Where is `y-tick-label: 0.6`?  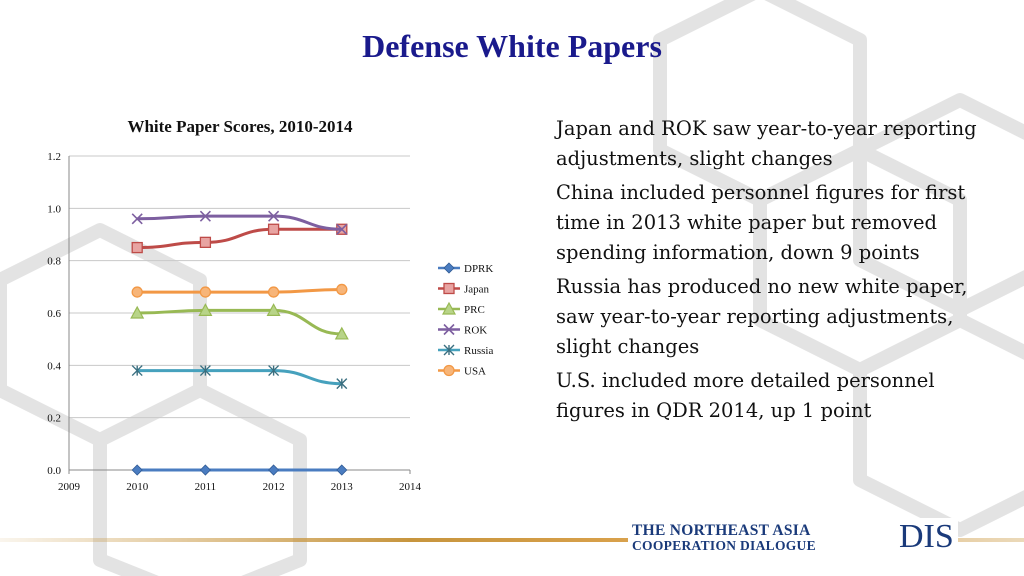
y-tick-label: 0.6 is located at coordinates (54, 314).